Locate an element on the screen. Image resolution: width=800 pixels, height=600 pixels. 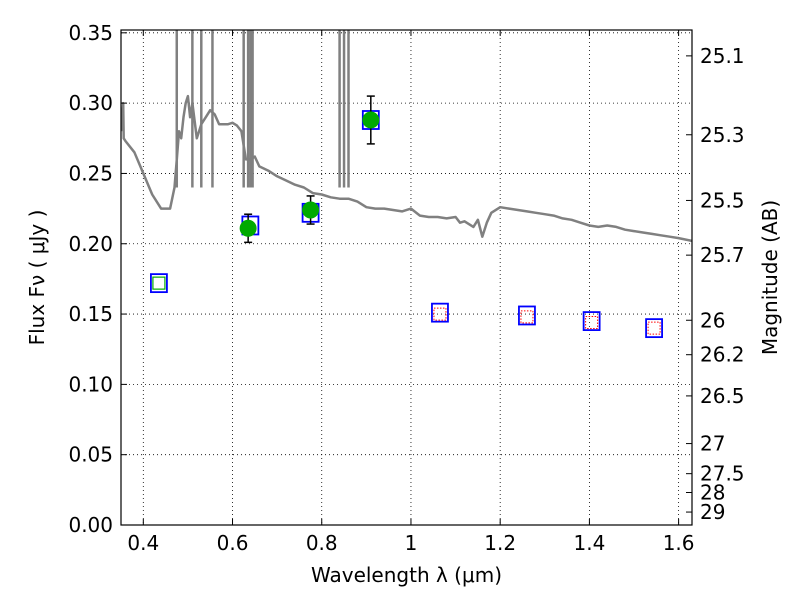
y-axis-label: Flux Fν ( μJy ) is located at coordinates (37, 278).